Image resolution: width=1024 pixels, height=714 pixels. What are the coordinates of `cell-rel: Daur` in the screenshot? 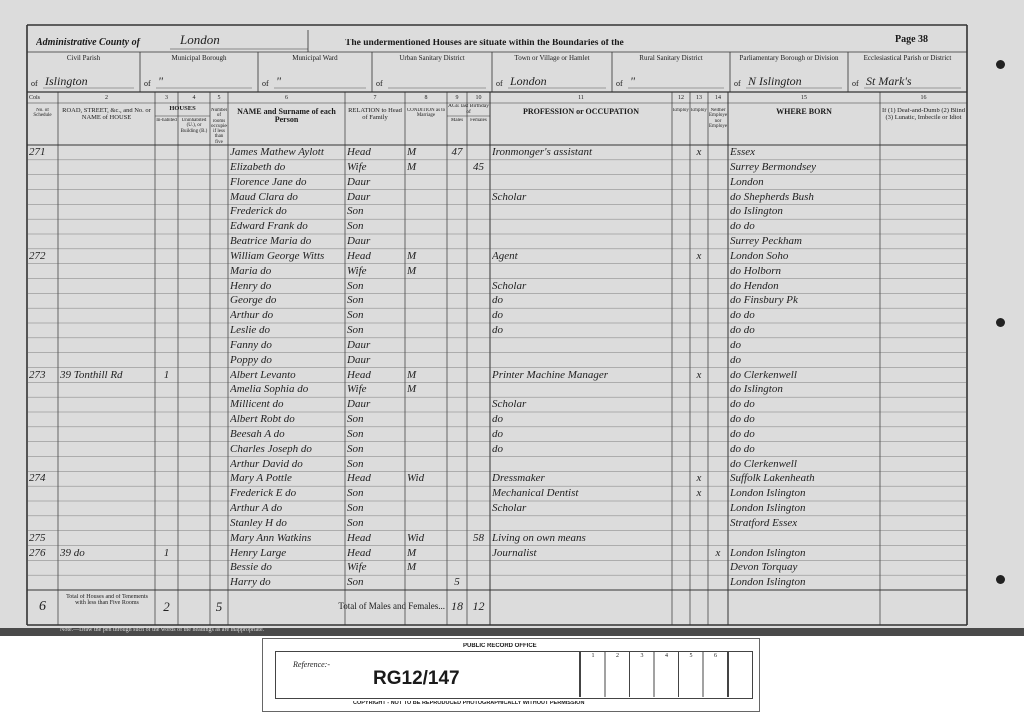 It's located at (359, 197).